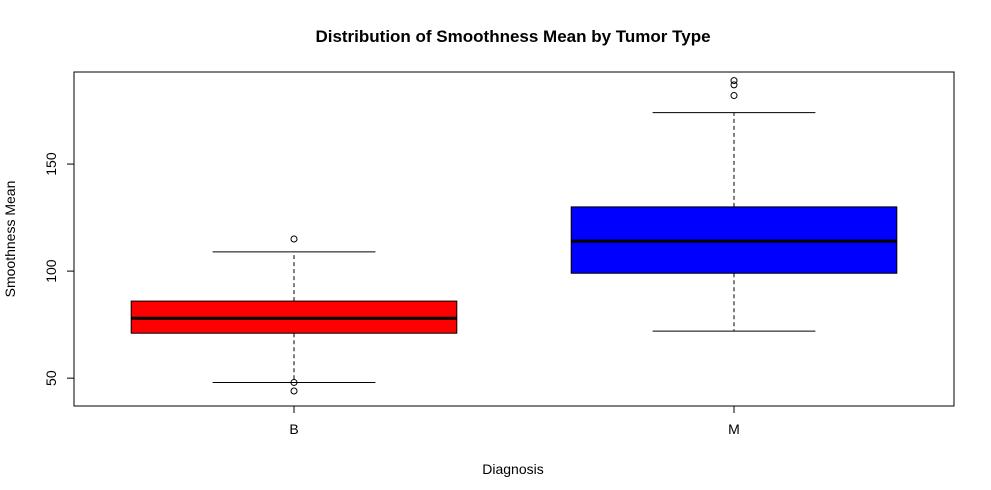 The height and width of the screenshot is (490, 991). I want to click on y-tick-label-100: 100, so click(51, 271).